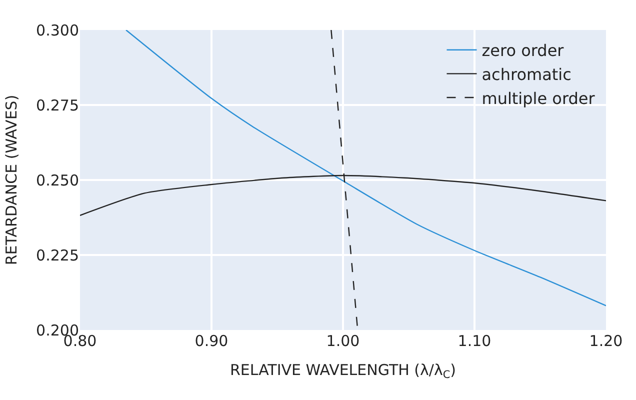  What do you see at coordinates (523, 50) in the screenshot?
I see `legend-label: zero order` at bounding box center [523, 50].